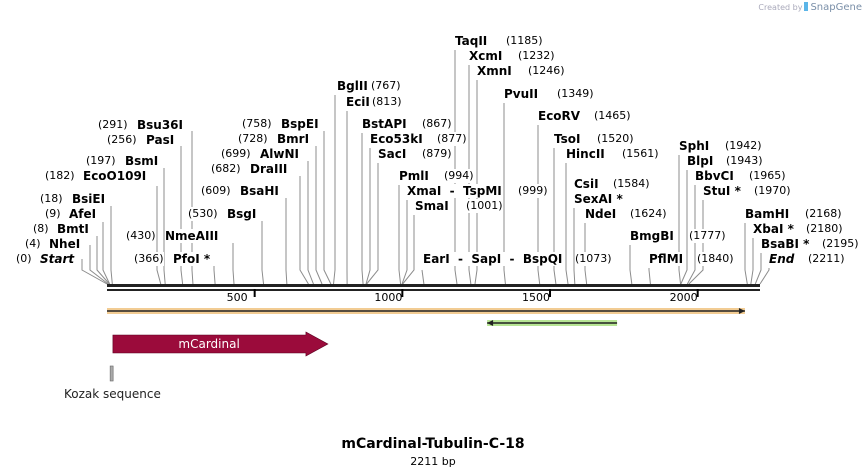  I want to click on enzyme-name: EarI - SapI - BspQI, so click(493, 259).